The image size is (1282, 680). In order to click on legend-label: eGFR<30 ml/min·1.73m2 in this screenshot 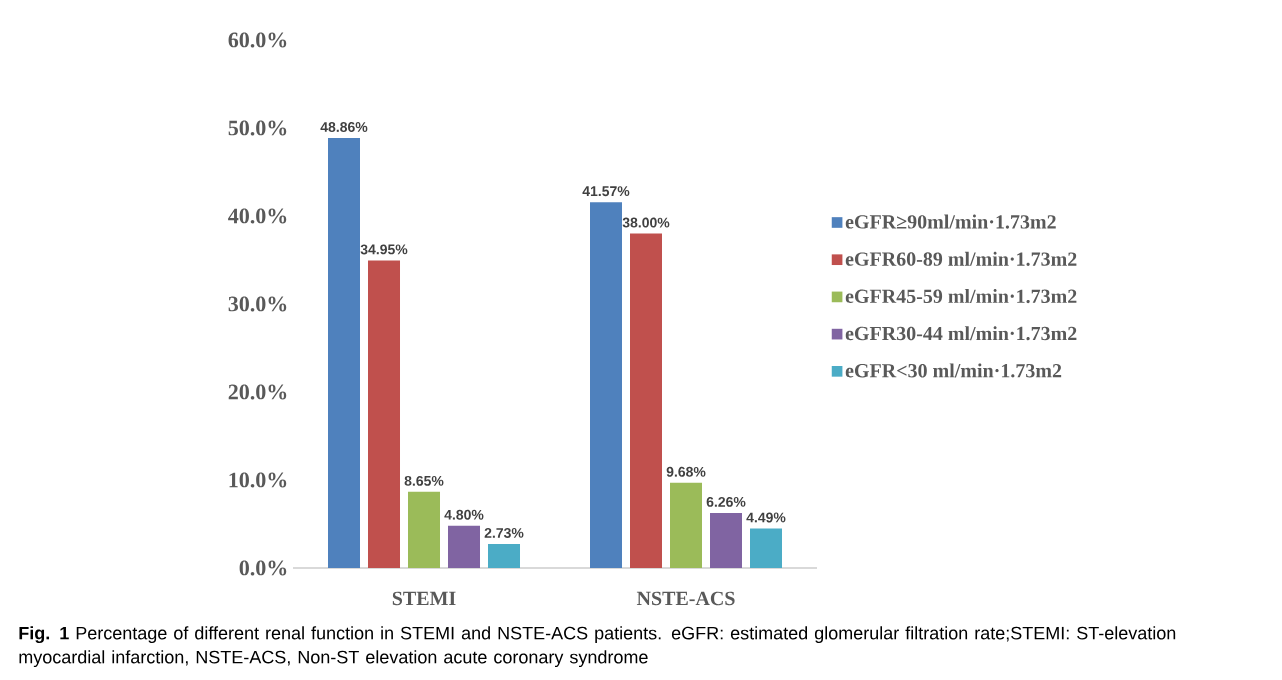, I will do `click(953, 370)`.